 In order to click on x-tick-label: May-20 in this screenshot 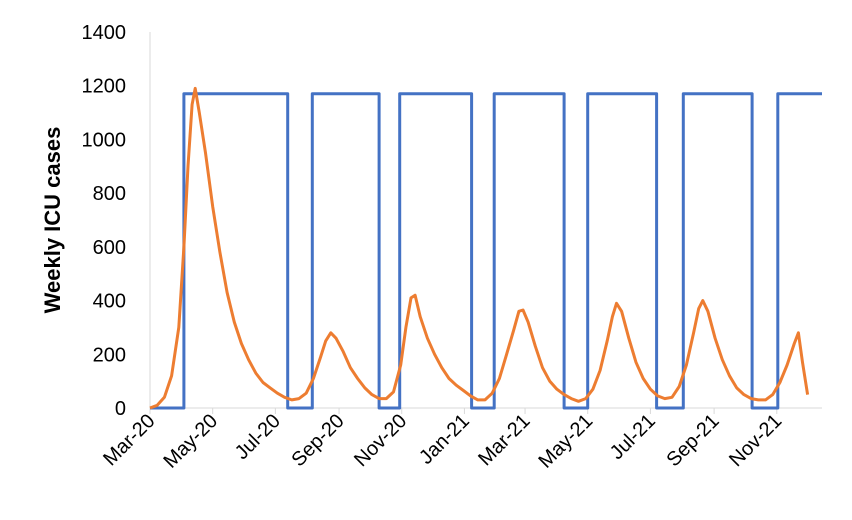, I will do `click(190, 441)`.